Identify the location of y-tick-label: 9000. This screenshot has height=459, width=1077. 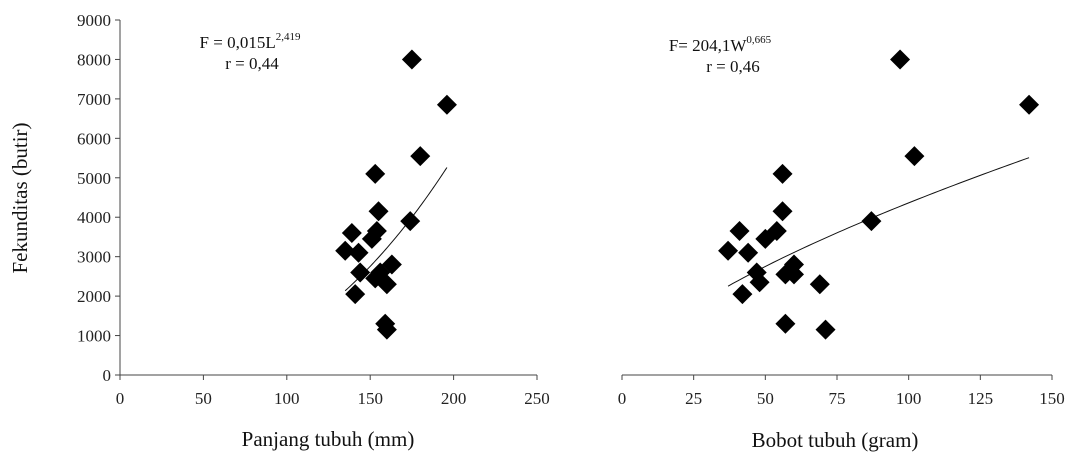
(94, 20).